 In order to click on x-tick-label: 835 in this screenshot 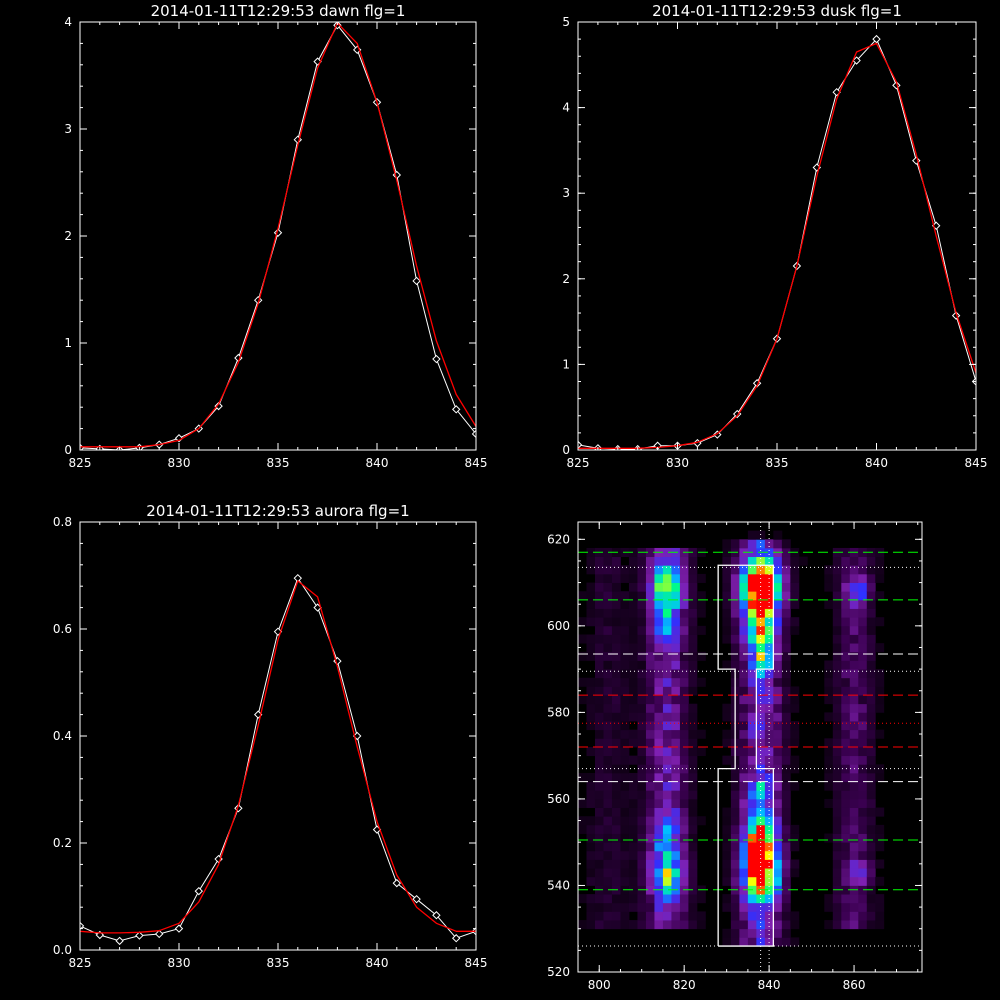, I will do `click(278, 463)`.